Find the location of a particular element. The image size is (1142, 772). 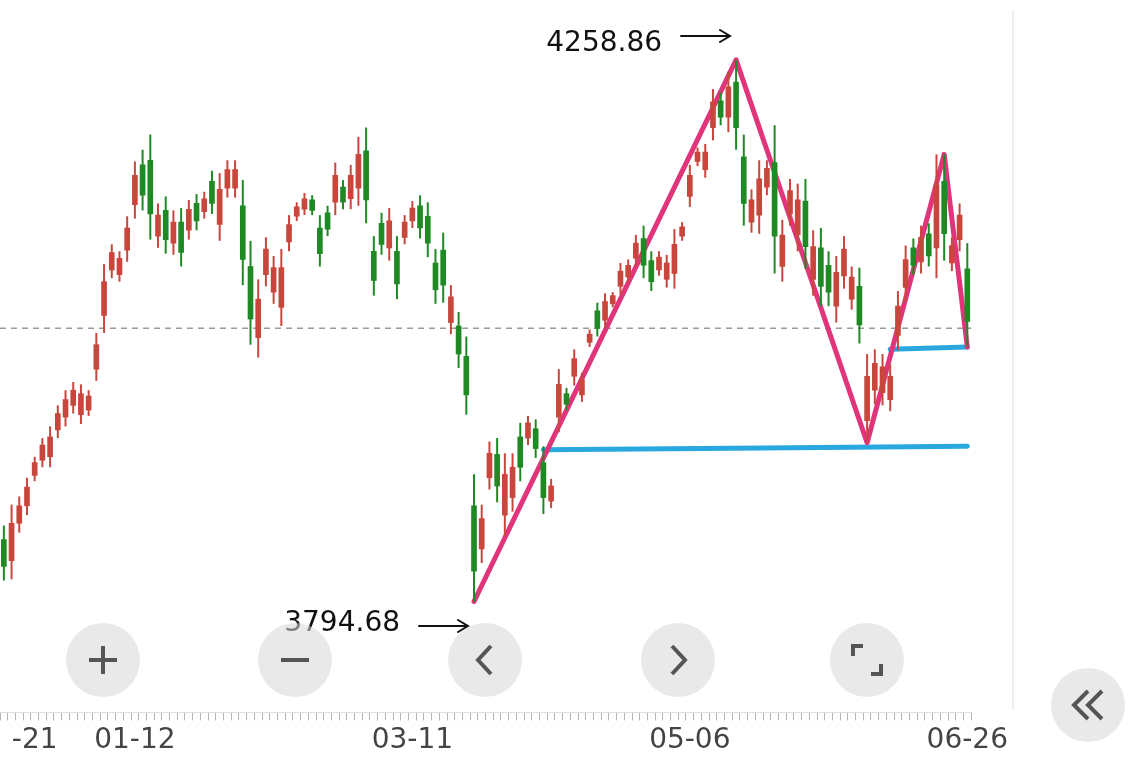

text: 3794.68 is located at coordinates (342, 622).